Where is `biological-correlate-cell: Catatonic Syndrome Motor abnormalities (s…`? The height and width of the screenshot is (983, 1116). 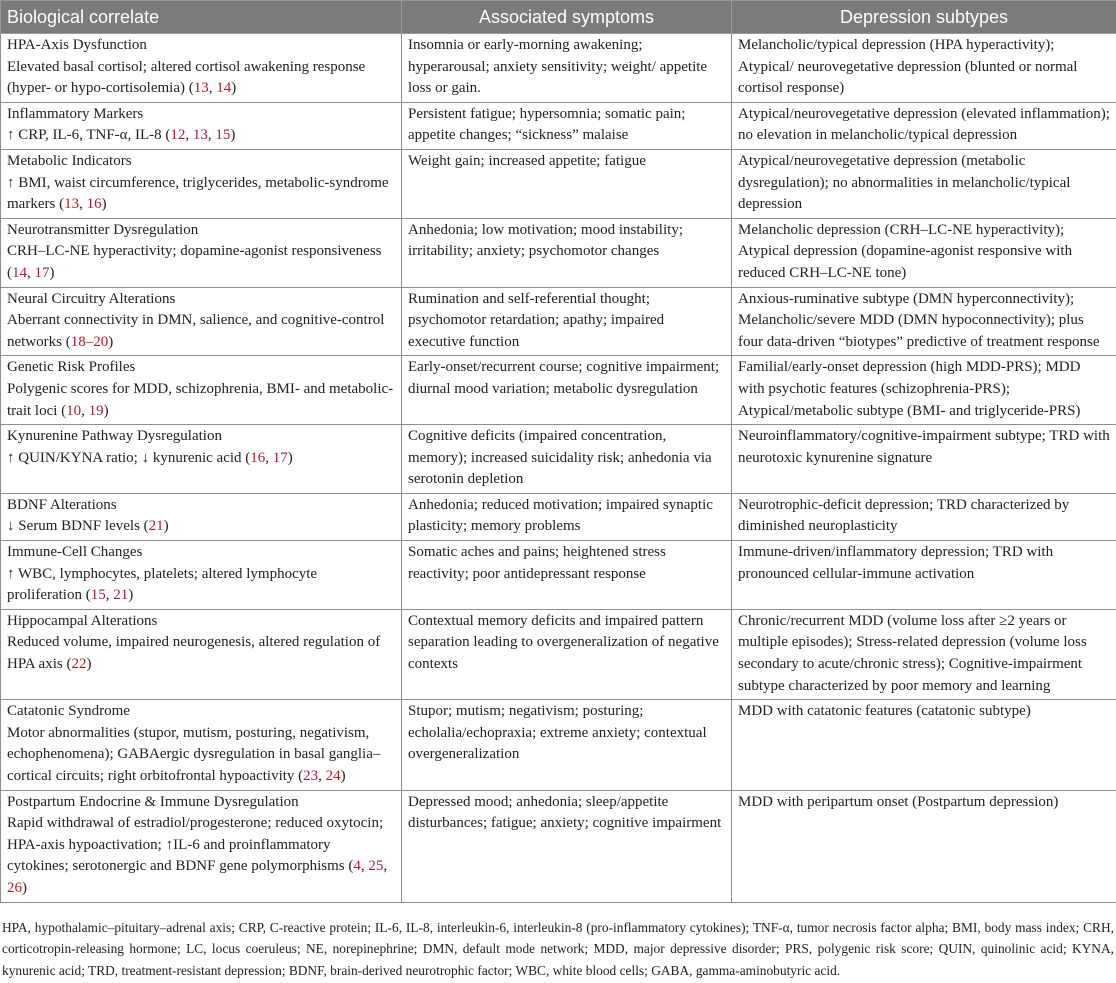 biological-correlate-cell: Catatonic Syndrome Motor abnormalities (s… is located at coordinates (201, 745).